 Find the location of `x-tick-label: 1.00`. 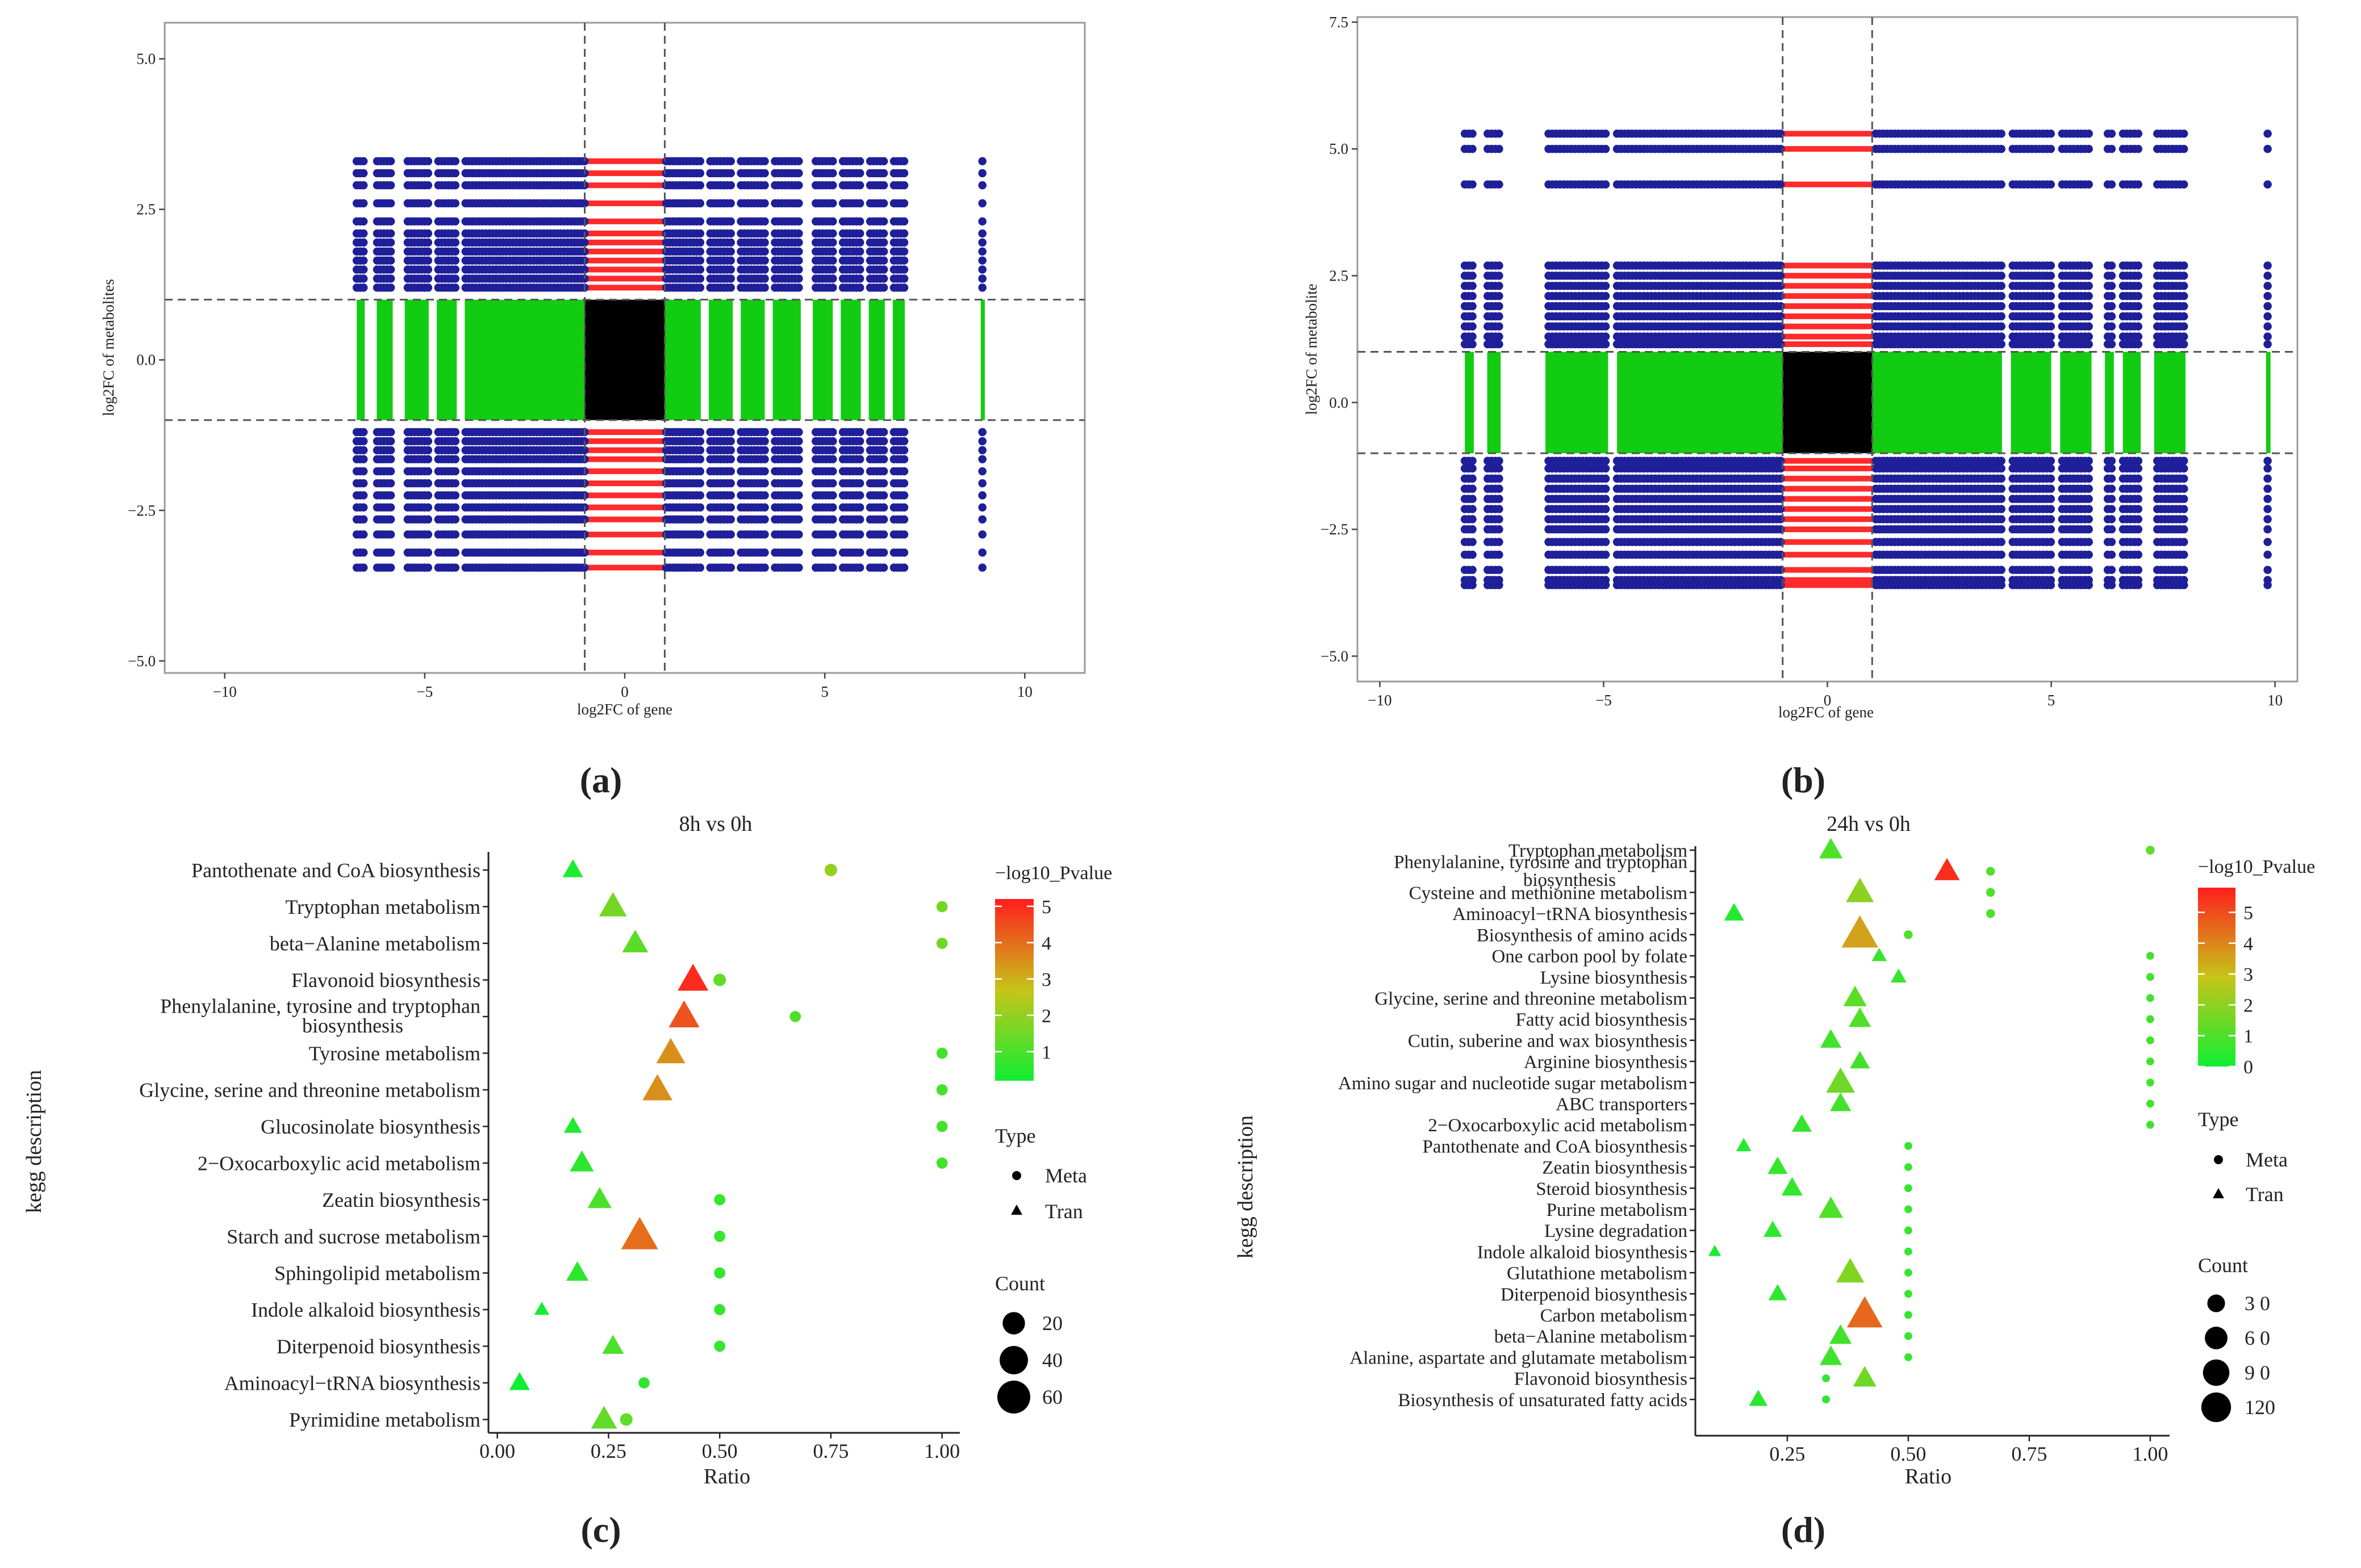

x-tick-label: 1.00 is located at coordinates (2150, 1454).